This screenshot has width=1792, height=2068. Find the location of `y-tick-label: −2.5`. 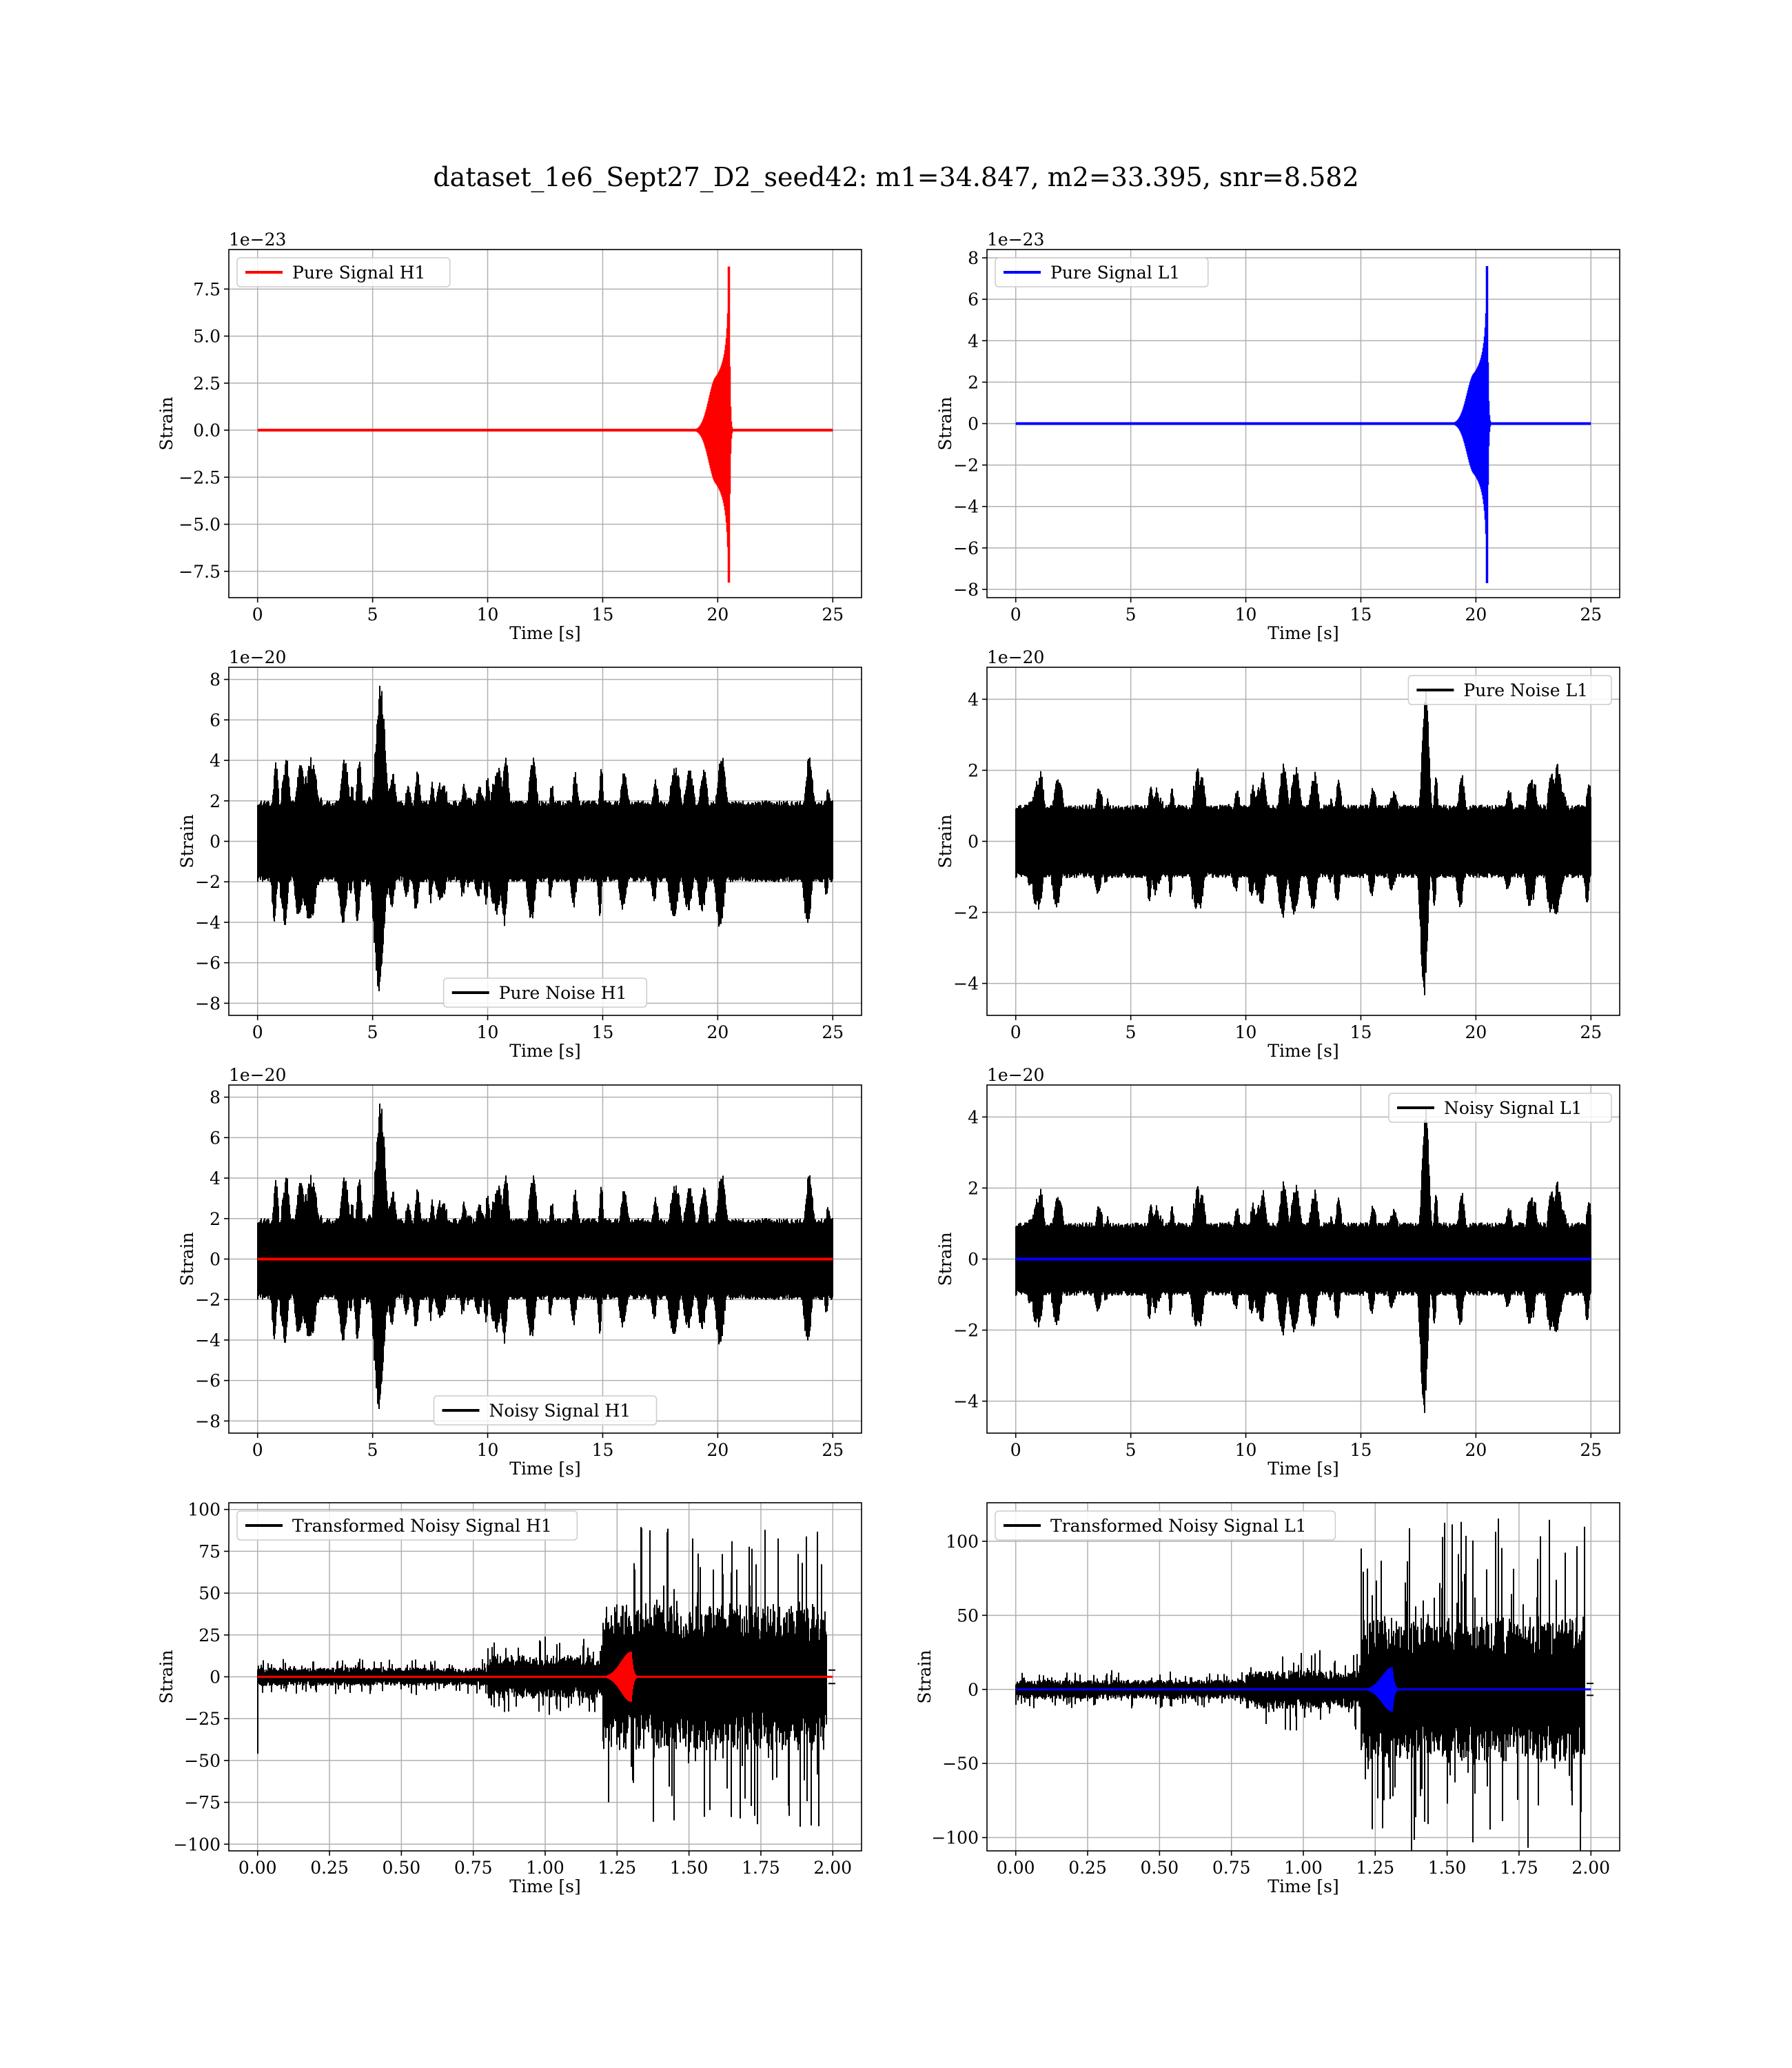

y-tick-label: −2.5 is located at coordinates (200, 477).